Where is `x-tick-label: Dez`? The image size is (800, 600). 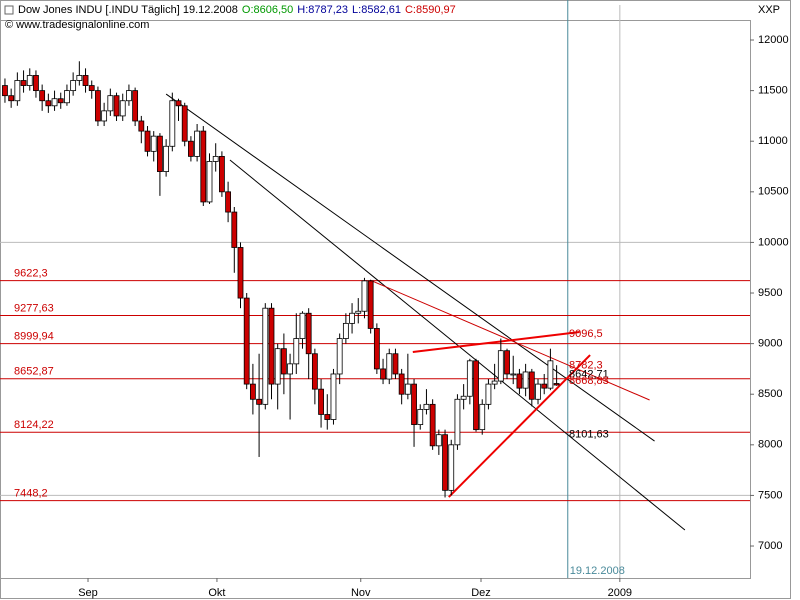 x-tick-label: Dez is located at coordinates (481, 593).